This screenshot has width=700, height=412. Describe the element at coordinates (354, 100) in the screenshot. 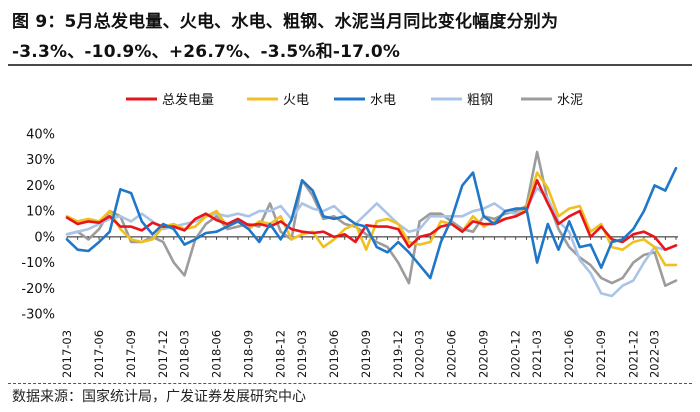

I see `chart-legend: 总发电量 火电 水电 粗钢 水泥` at that location.